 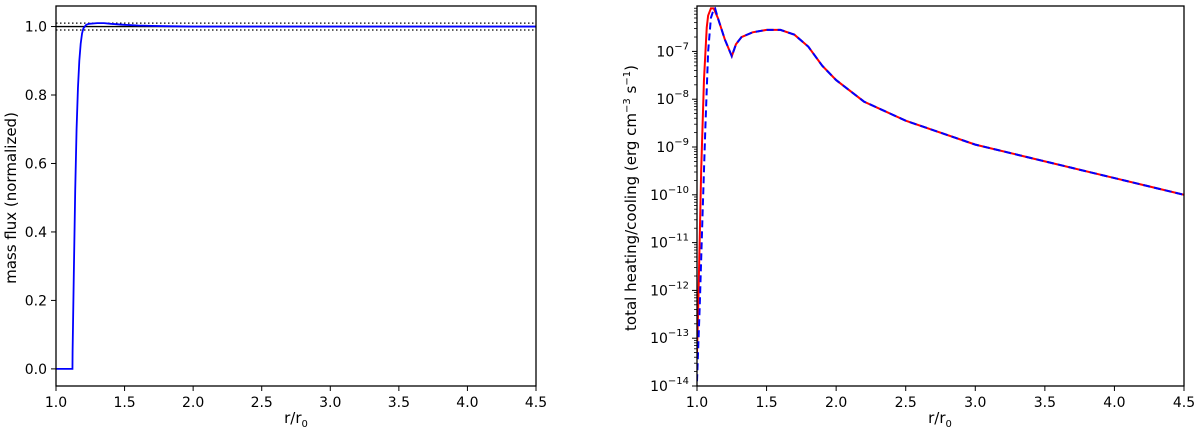 What do you see at coordinates (669, 194) in the screenshot?
I see `y-tick-label: 10⁻¹⁰` at bounding box center [669, 194].